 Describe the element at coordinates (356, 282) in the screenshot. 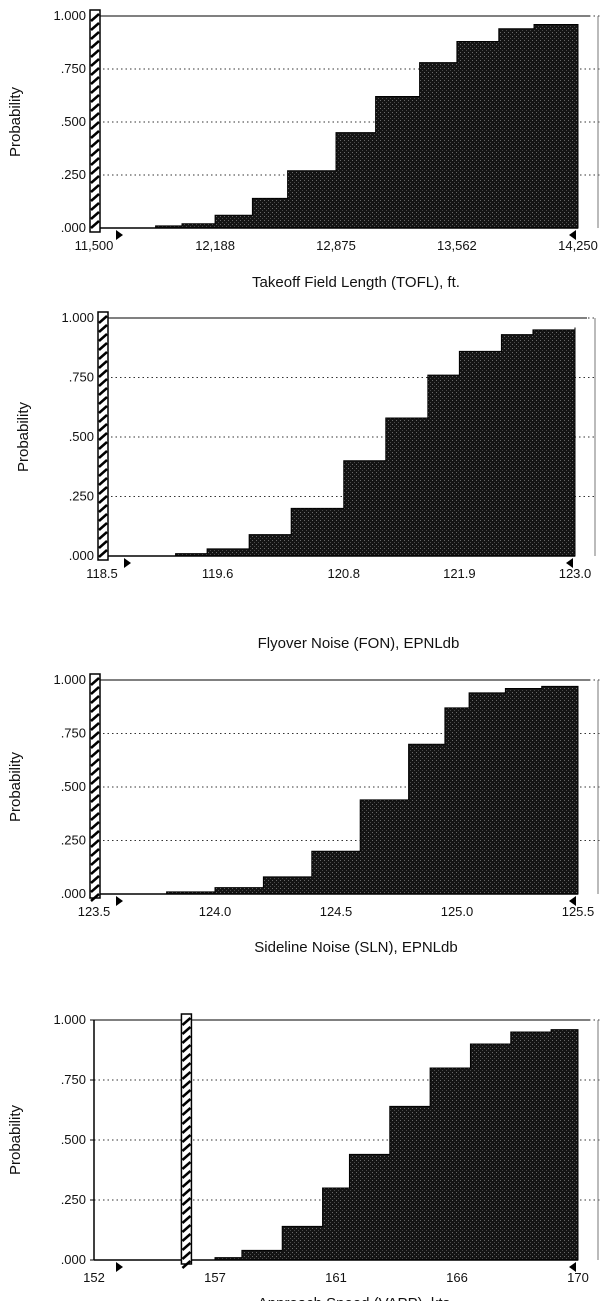

I see `x-axis-title: Takeoff Field Length (TOFL), ft.` at that location.